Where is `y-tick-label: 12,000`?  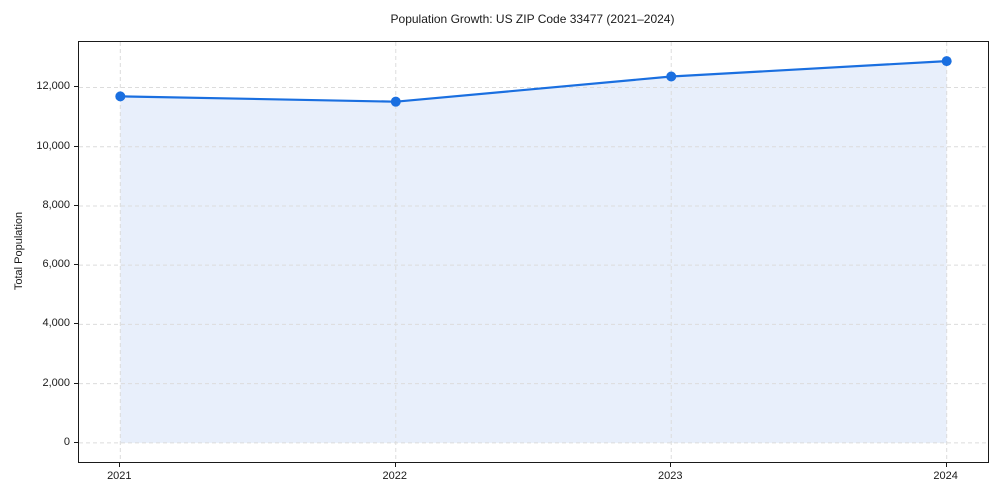 y-tick-label: 12,000 is located at coordinates (53, 86).